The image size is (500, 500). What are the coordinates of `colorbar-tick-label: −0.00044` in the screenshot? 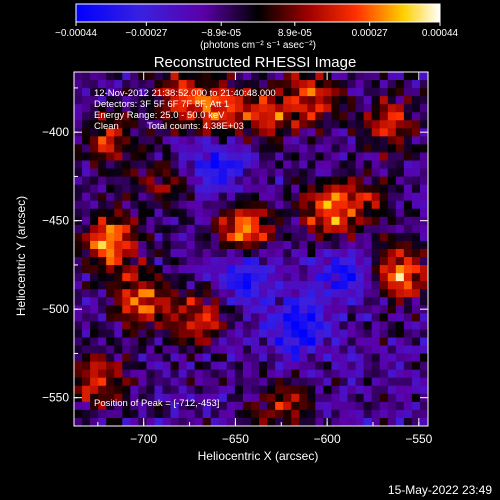 It's located at (76, 33).